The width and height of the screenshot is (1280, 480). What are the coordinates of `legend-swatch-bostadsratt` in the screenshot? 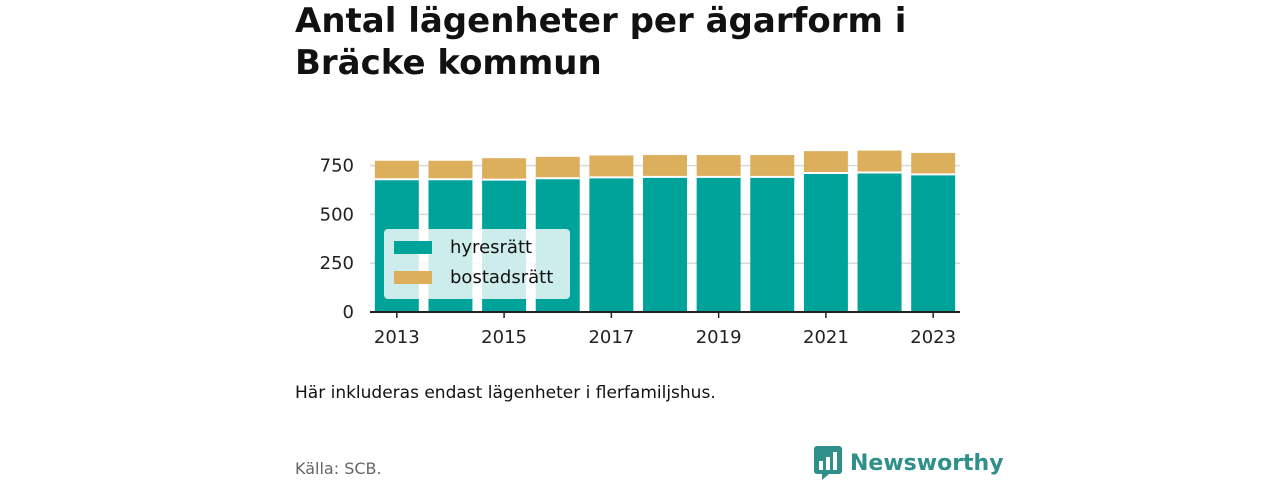 It's located at (413, 277).